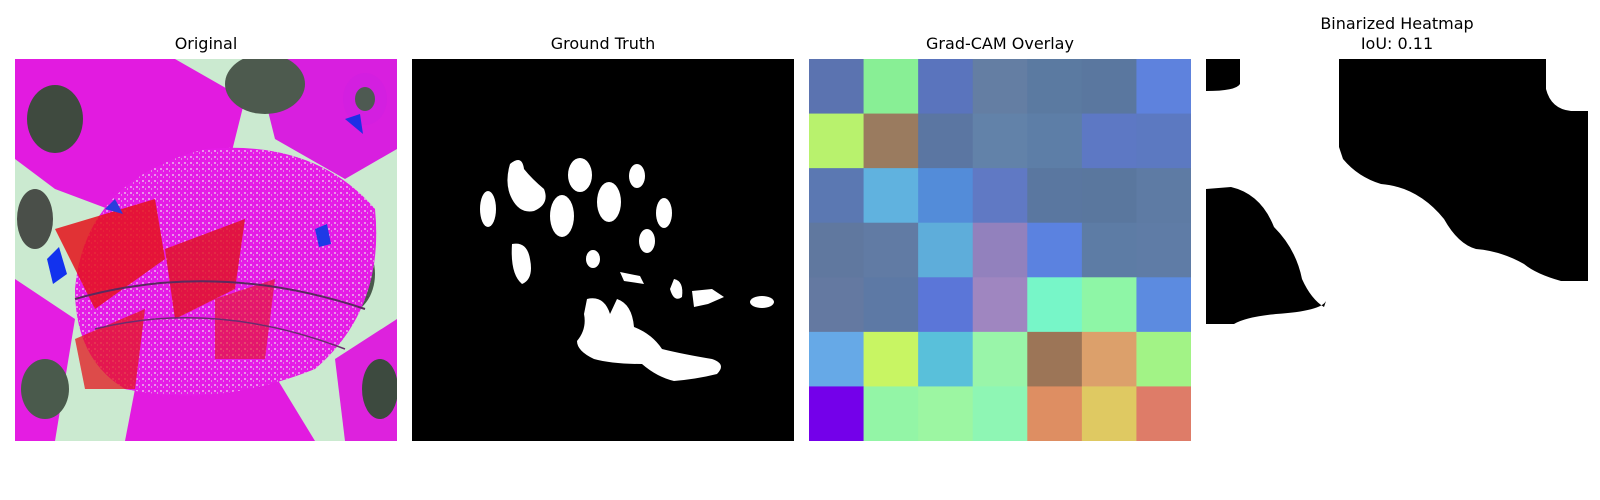 Image resolution: width=1600 pixels, height=500 pixels. Describe the element at coordinates (1000, 43) in the screenshot. I see `gradcam-title: Grad-CAM Overlay` at that location.